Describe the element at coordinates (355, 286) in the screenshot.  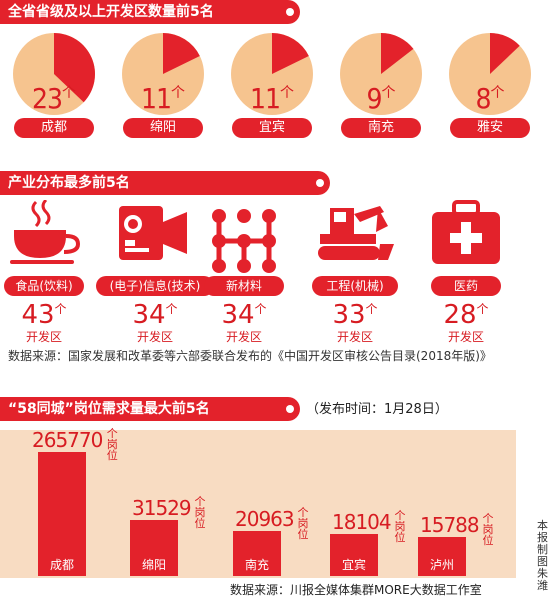
I see `industry-label: 工程(机械)` at that location.